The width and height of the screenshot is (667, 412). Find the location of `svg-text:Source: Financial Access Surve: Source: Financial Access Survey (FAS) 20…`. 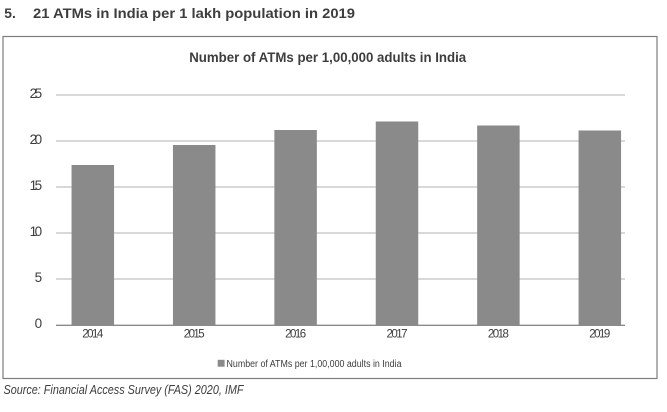

svg-text:Source: Financial Access Surve: Source: Financial Access Survey (FAS) 20… is located at coordinates (124, 389).